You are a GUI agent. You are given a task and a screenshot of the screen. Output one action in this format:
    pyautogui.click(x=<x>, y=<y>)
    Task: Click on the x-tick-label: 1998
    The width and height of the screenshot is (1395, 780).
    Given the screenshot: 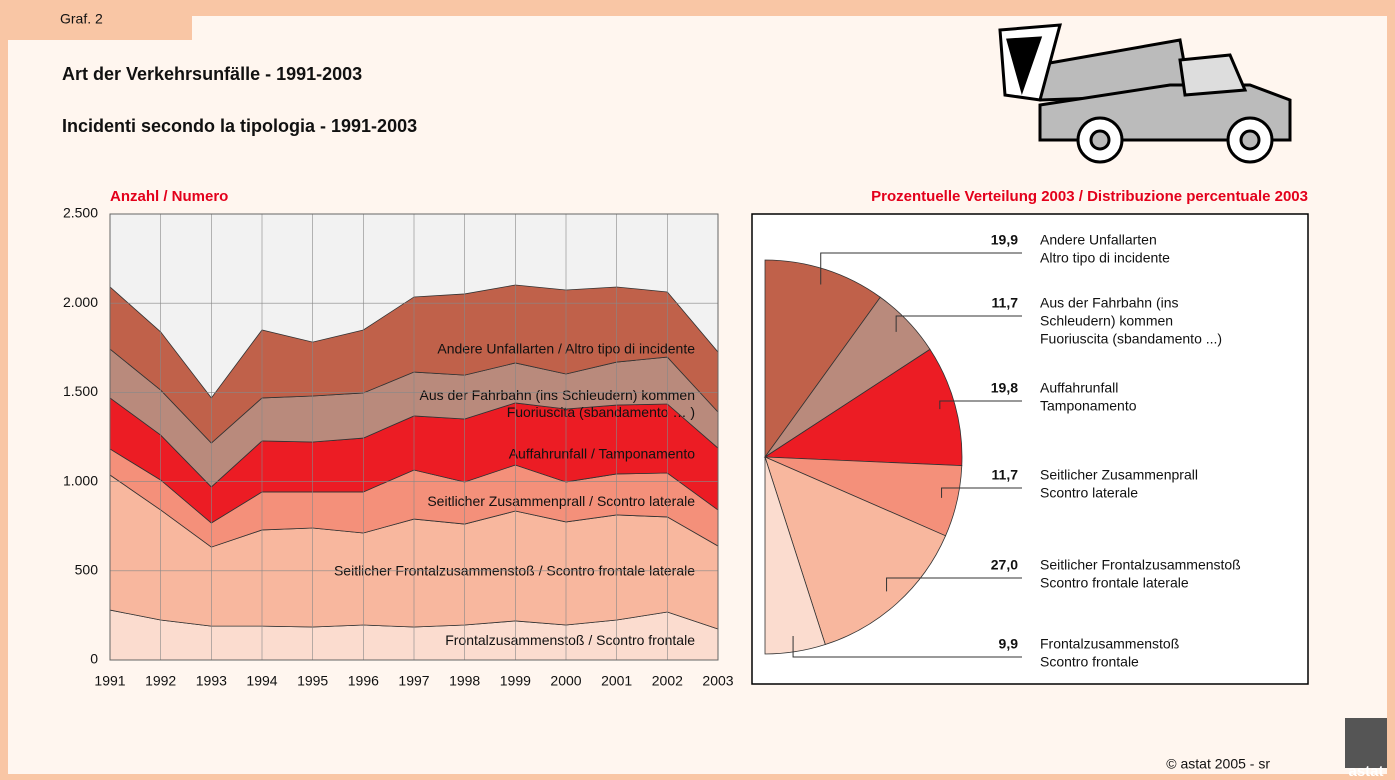 What is the action you would take?
    pyautogui.click(x=464, y=681)
    